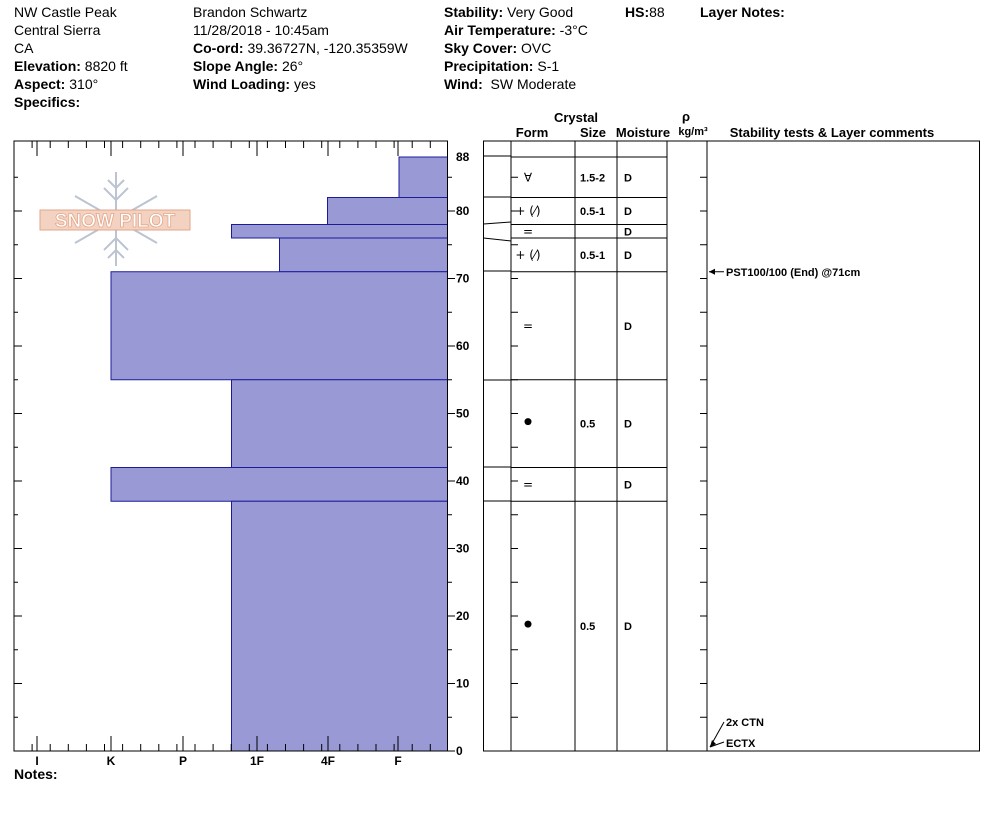 The width and height of the screenshot is (994, 840). What do you see at coordinates (463, 346) in the screenshot?
I see `depth-label: 60` at bounding box center [463, 346].